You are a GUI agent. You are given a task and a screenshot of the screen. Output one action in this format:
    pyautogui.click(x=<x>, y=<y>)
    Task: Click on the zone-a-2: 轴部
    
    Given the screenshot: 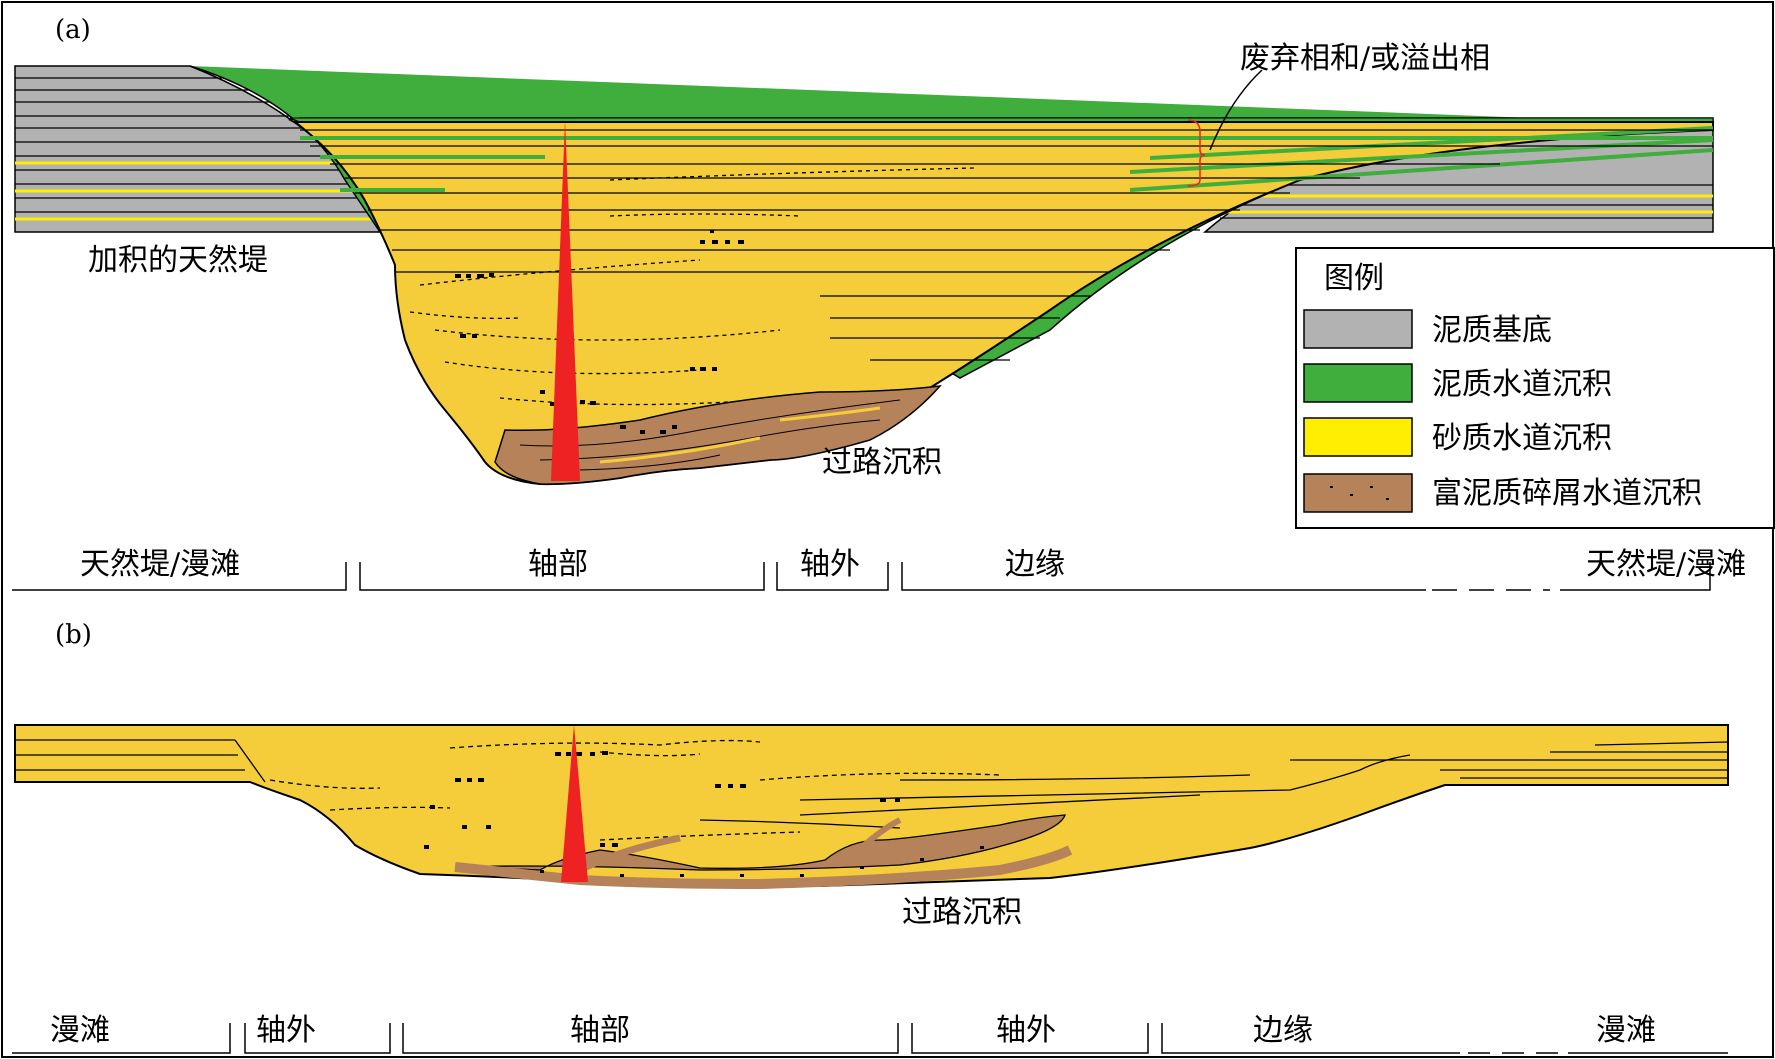 What is the action you would take?
    pyautogui.click(x=558, y=564)
    